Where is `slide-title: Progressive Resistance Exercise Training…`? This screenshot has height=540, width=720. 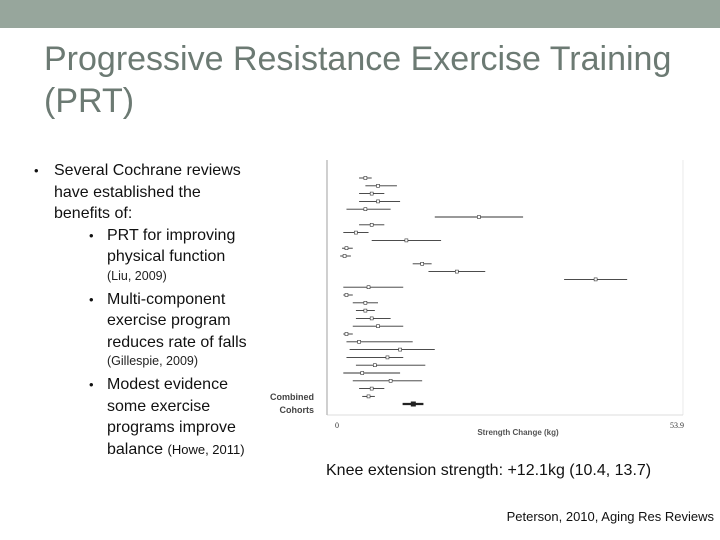 slide-title: Progressive Resistance Exercise Training… is located at coordinates (358, 80).